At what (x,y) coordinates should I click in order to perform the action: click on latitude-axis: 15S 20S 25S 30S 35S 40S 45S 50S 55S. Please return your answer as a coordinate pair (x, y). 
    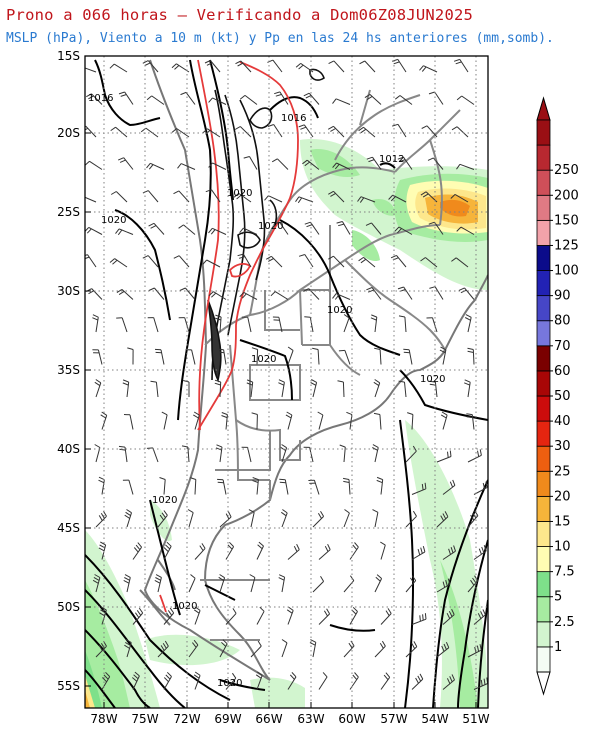
    Looking at the image, I should click on (74, 371).